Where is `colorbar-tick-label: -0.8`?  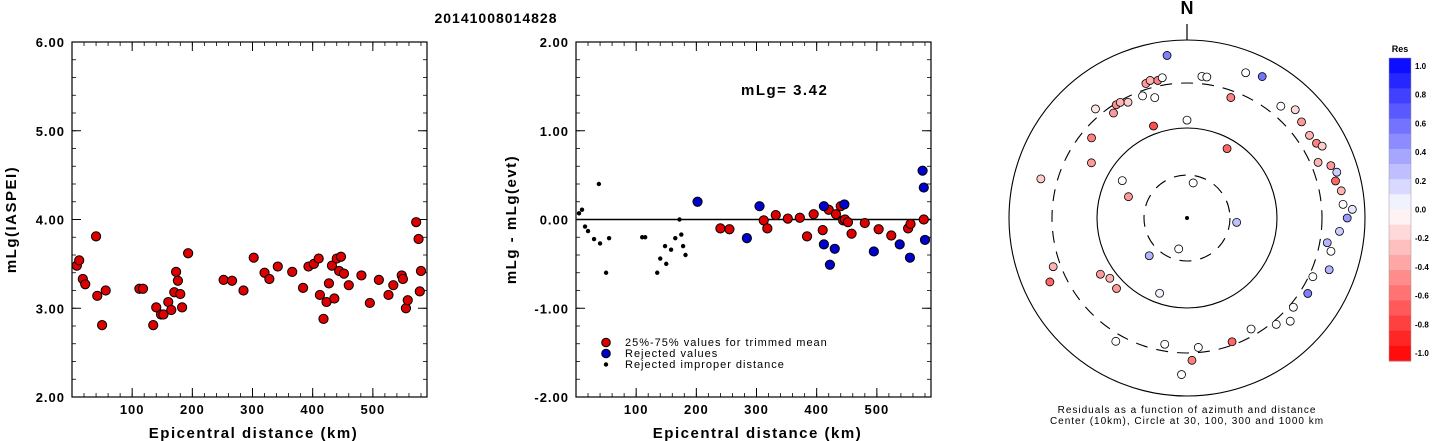
colorbar-tick-label: -0.8 is located at coordinates (1422, 324).